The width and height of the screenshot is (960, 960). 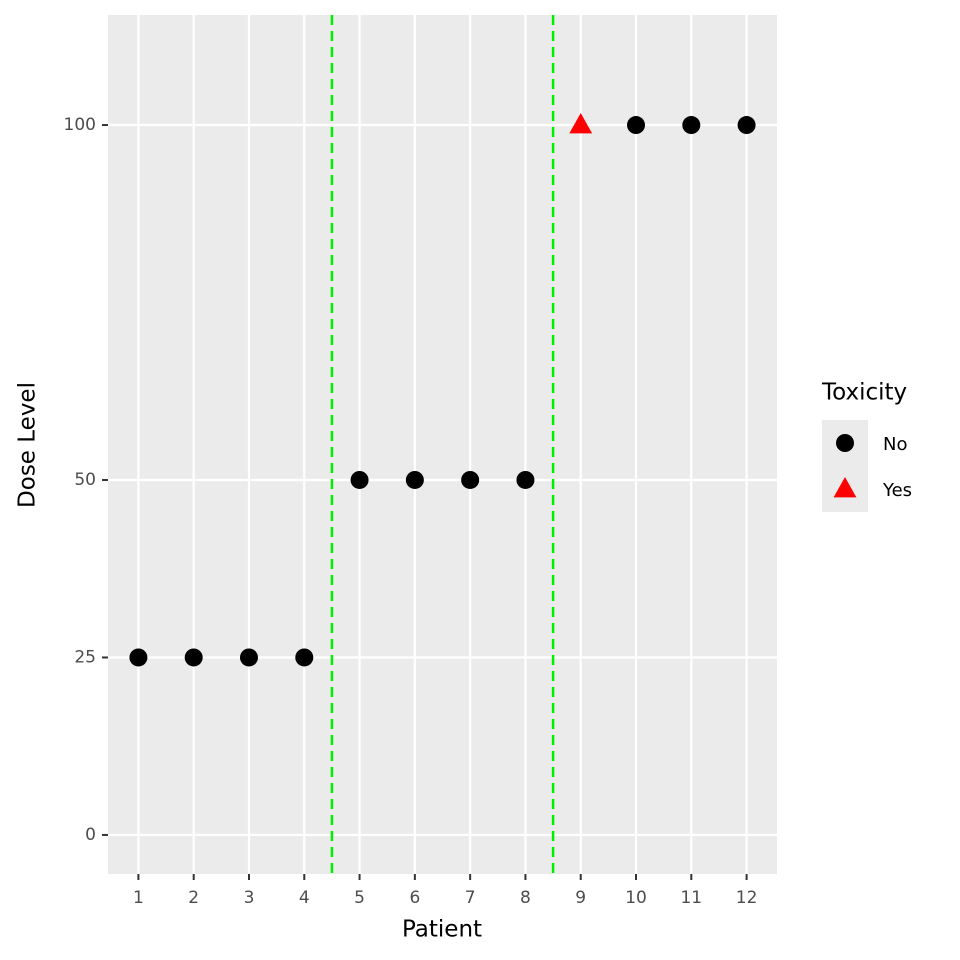 I want to click on x-tick-label: 10, so click(x=636, y=898).